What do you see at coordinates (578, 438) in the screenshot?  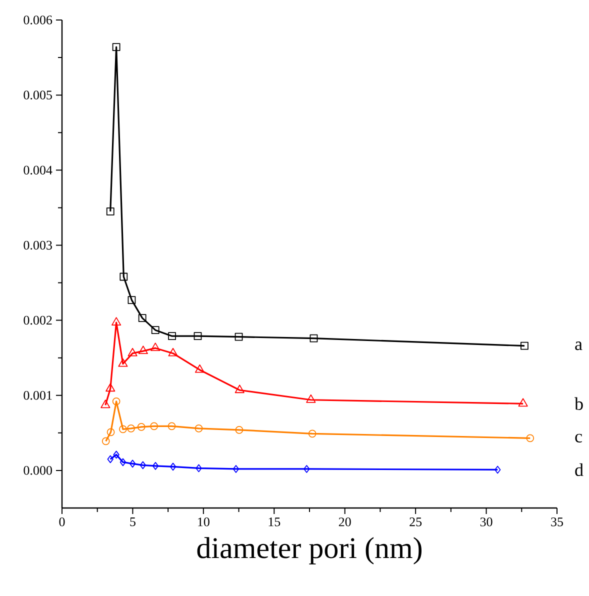 I see `text: c` at bounding box center [578, 438].